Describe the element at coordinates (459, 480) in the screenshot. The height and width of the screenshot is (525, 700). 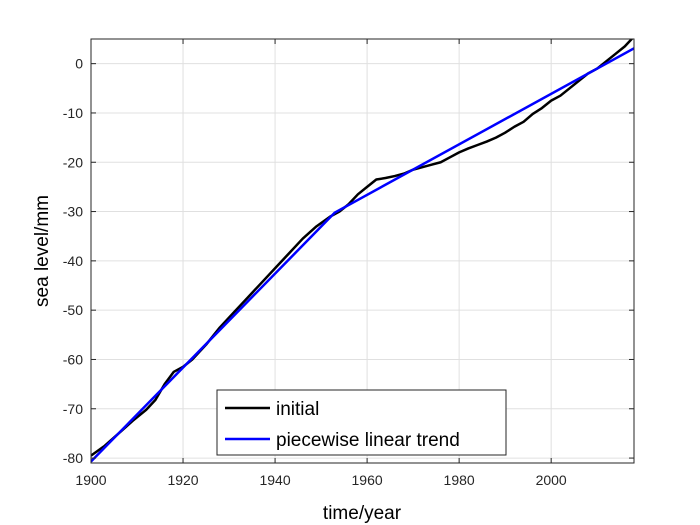
I see `x-tick-label: 1980` at that location.